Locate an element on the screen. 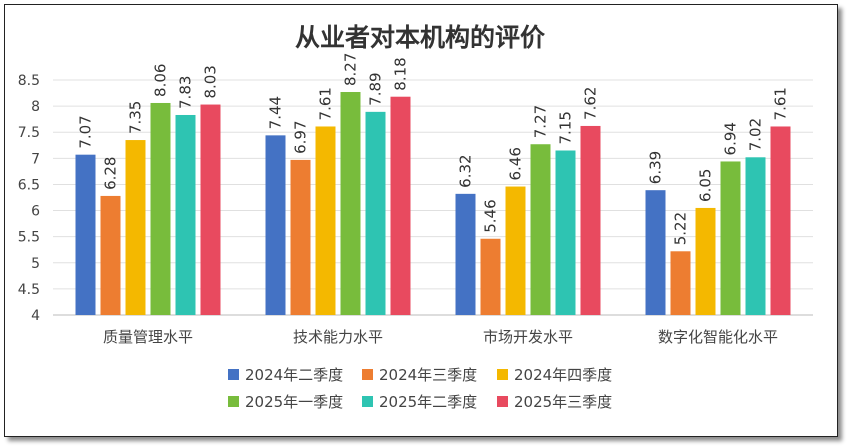  legend-item: 2025年一季度 is located at coordinates (285, 402).